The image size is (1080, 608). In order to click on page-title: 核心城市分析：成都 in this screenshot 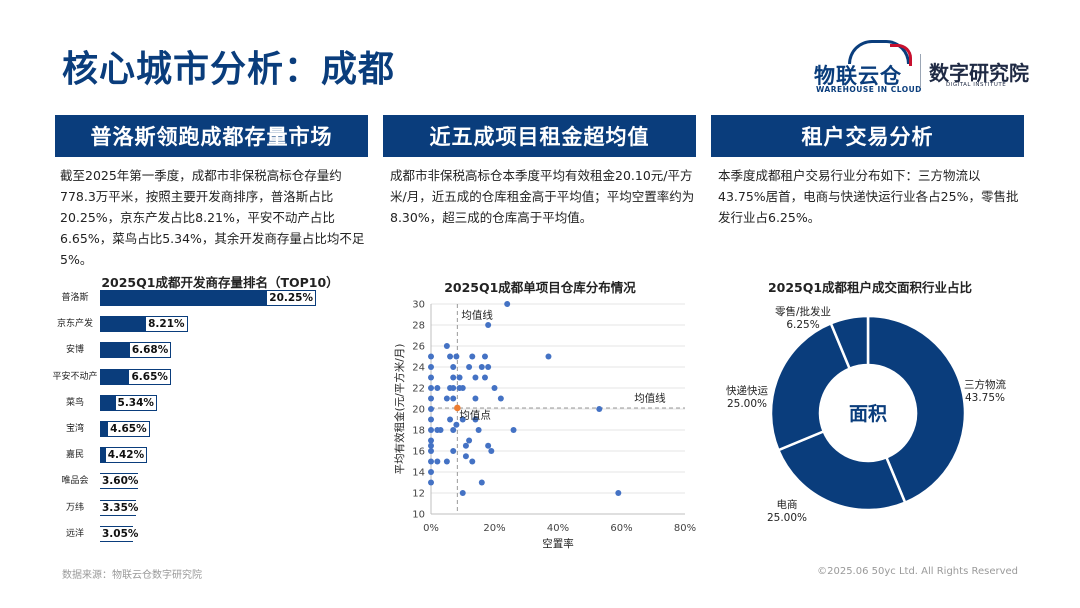, I will do `click(229, 69)`.